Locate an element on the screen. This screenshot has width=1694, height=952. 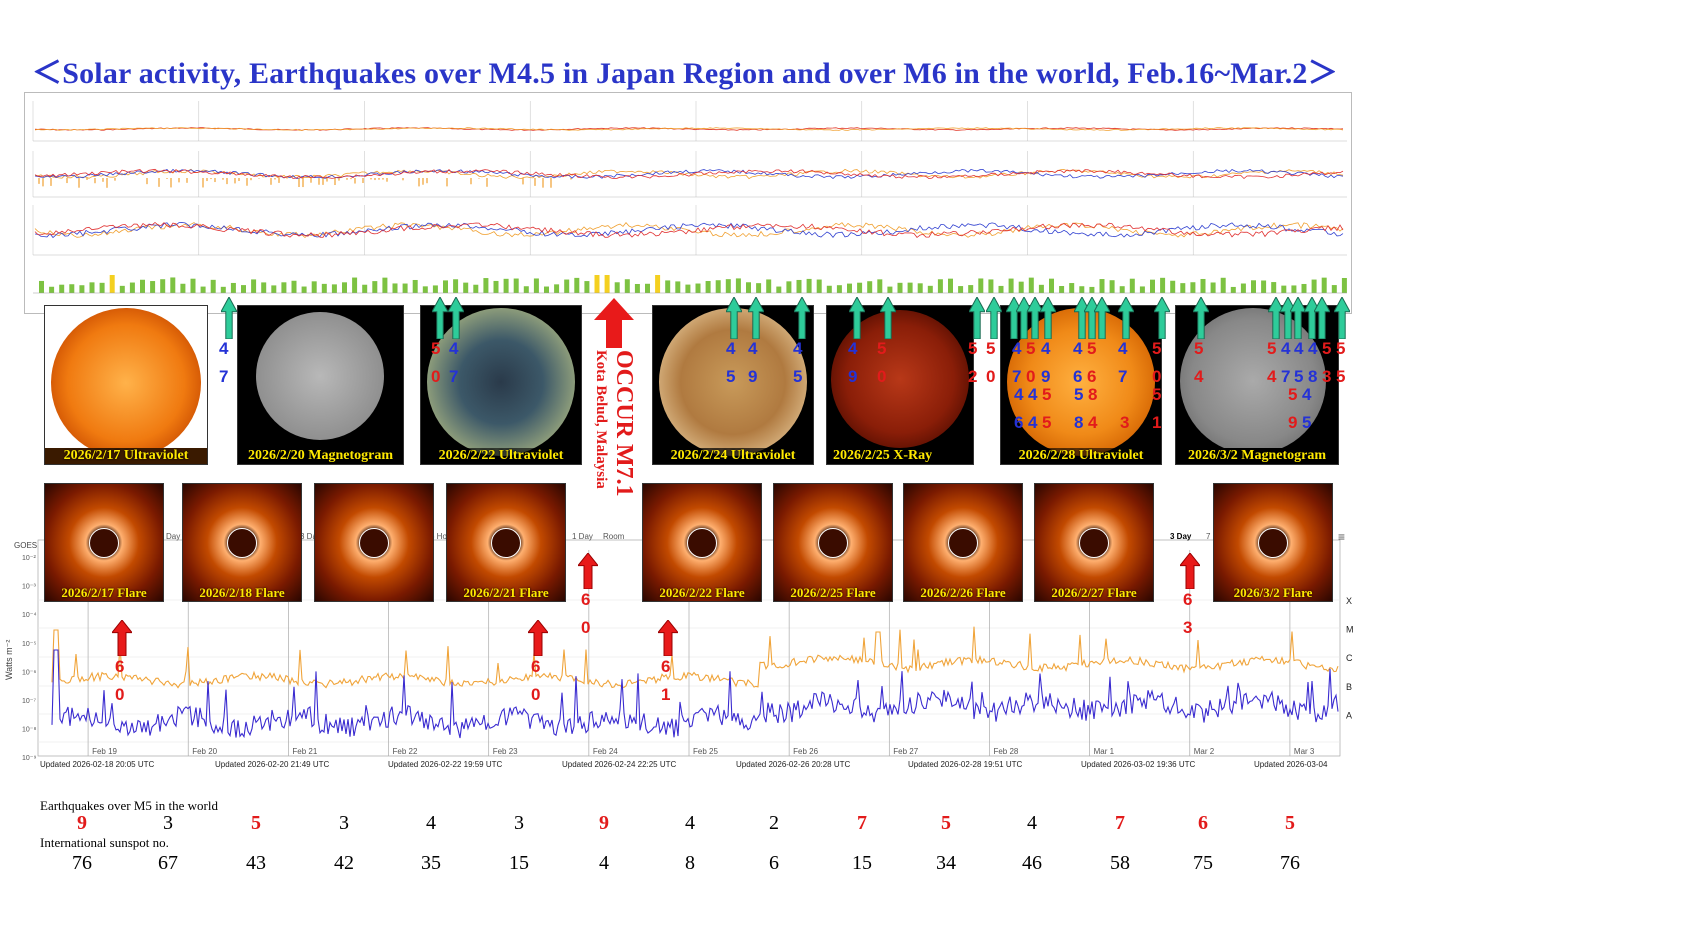
flare-image: 2026/2/22 Flare is located at coordinates (702, 542).